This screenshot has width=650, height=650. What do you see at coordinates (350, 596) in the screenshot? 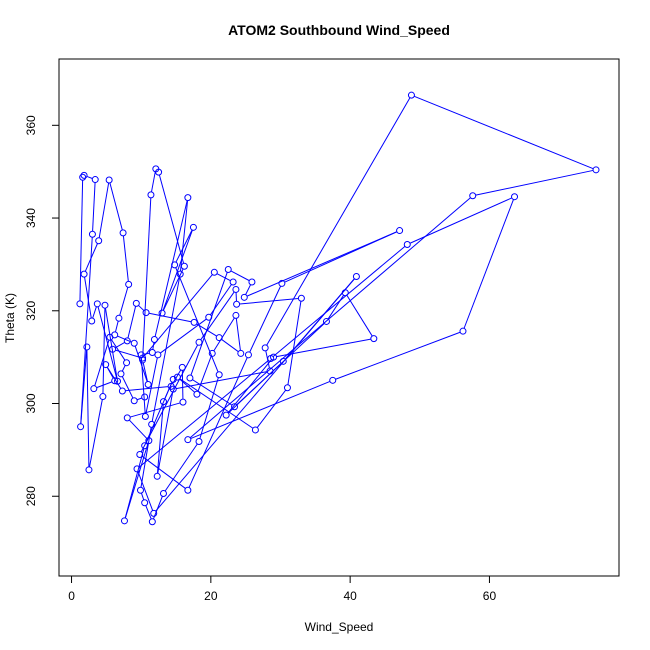
I see `x-tick-label: 40` at bounding box center [350, 596].